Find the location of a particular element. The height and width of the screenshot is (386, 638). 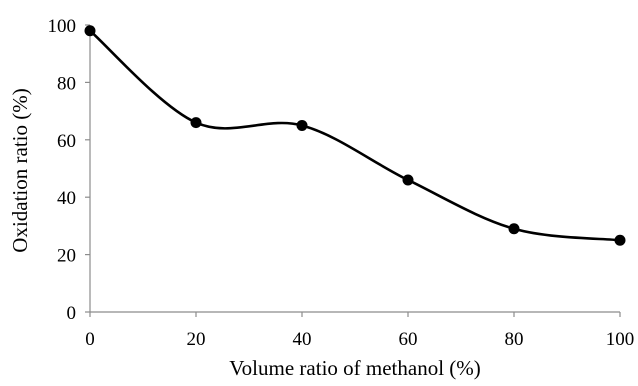

y-tick-label: 0 is located at coordinates (72, 313).